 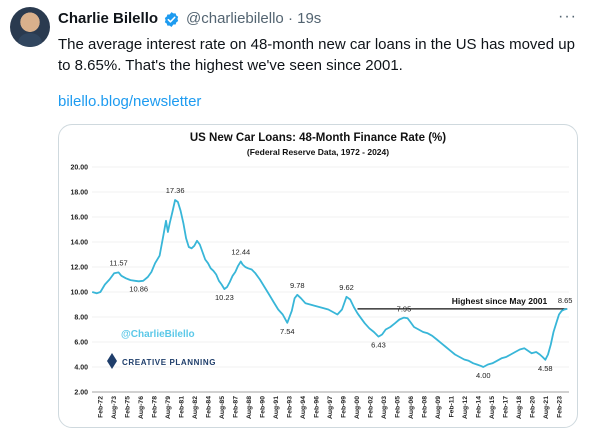 What do you see at coordinates (79, 293) in the screenshot?
I see `y-tick-label: 10.00` at bounding box center [79, 293].